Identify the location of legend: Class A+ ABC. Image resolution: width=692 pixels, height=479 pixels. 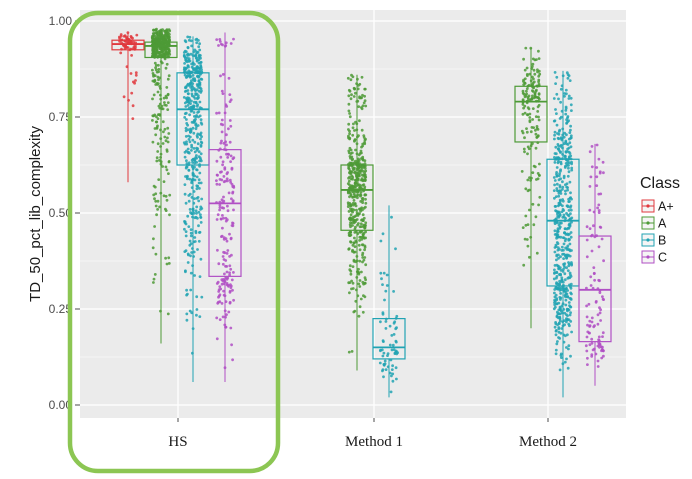
(660, 220).